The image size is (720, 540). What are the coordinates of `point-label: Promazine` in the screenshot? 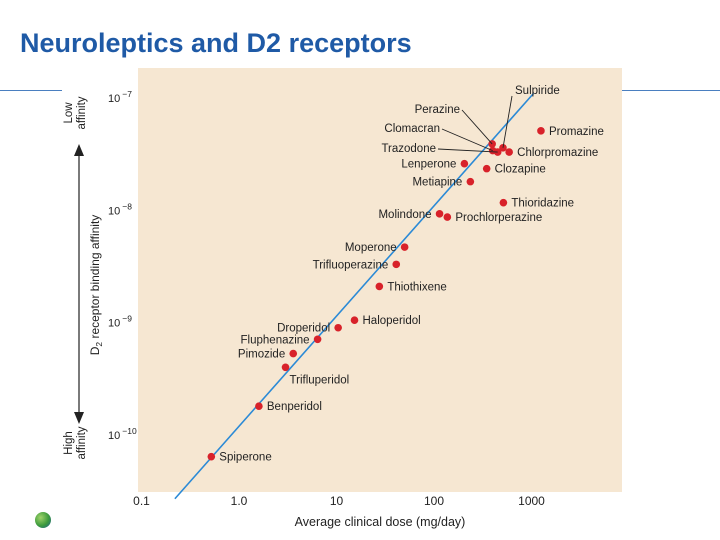 It's located at (576, 132).